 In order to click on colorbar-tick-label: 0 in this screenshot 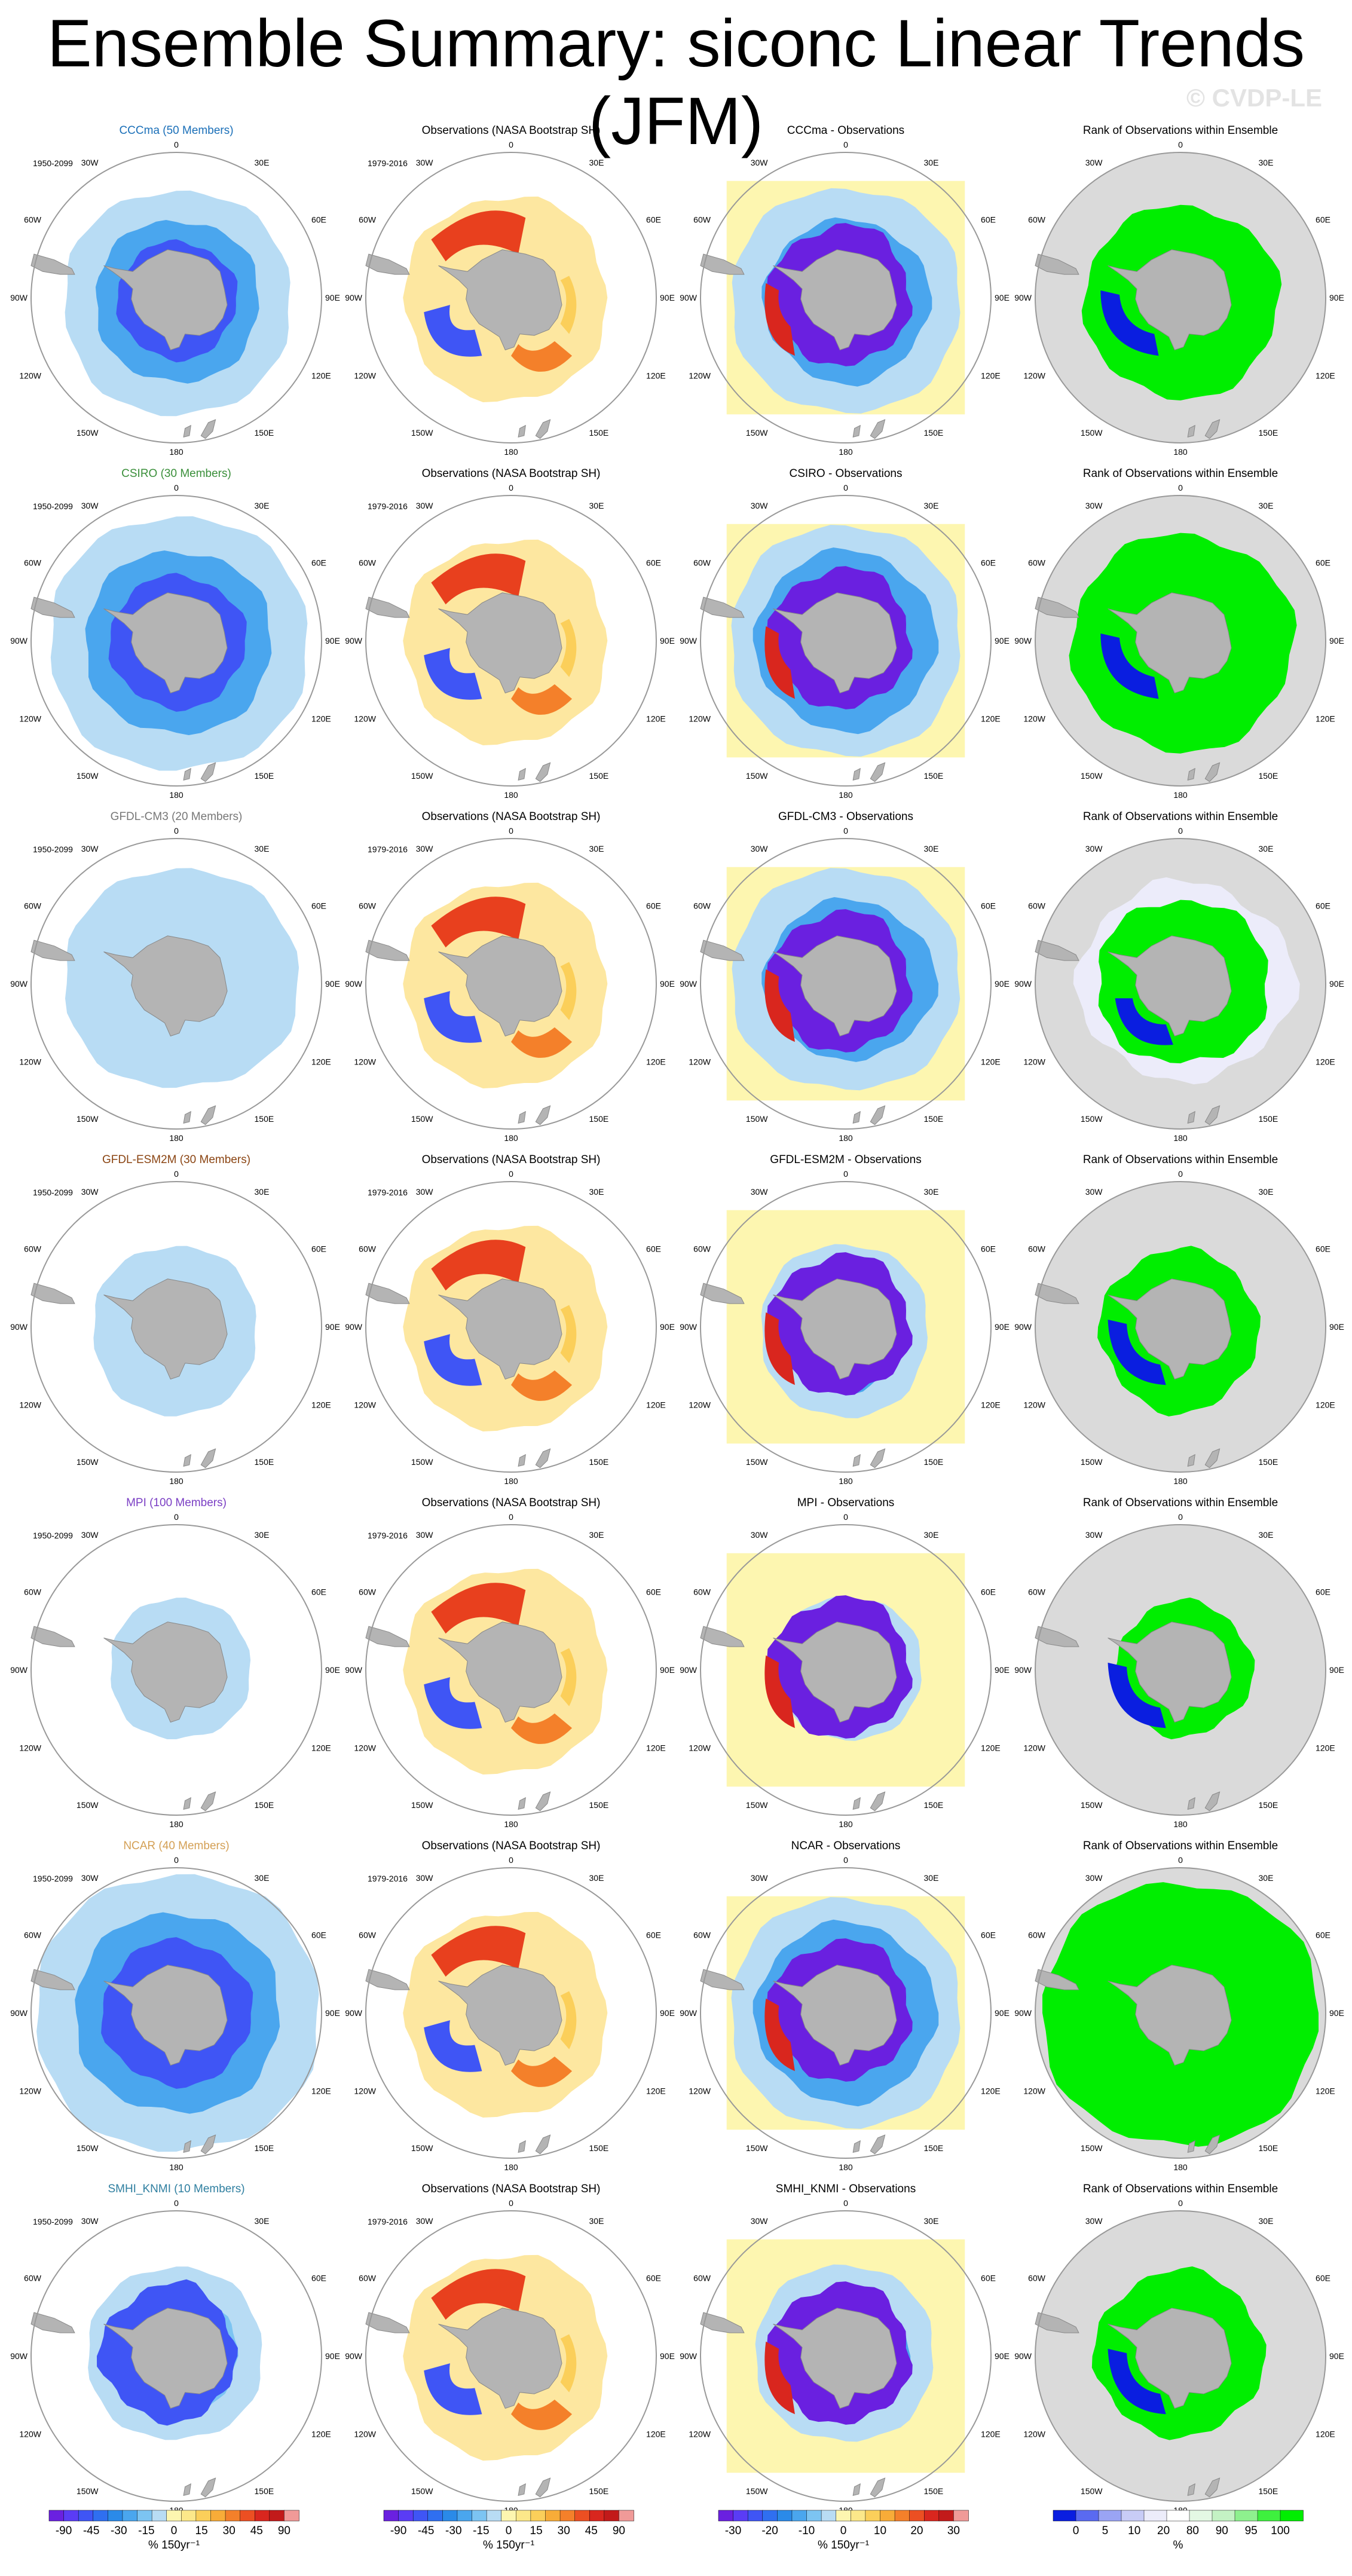, I will do `click(509, 2531)`.